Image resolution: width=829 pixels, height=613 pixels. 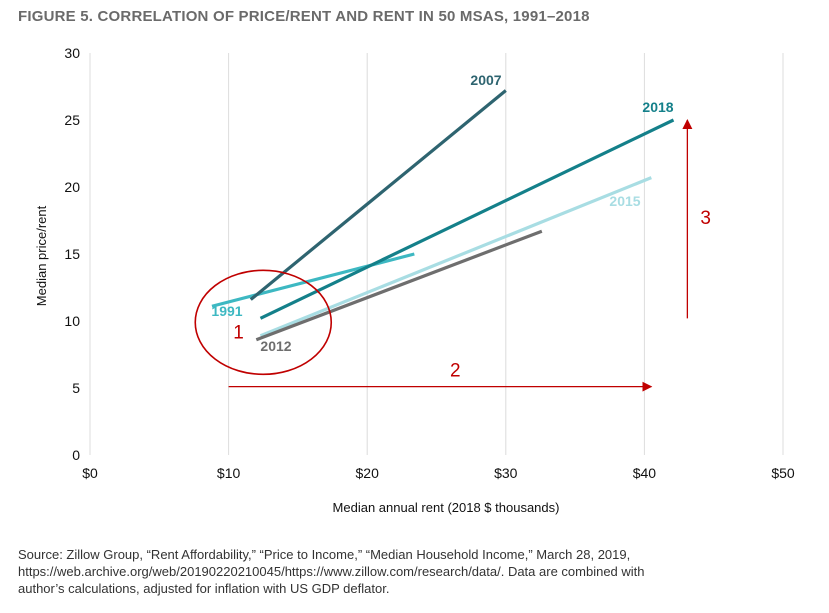 What do you see at coordinates (226, 311) in the screenshot?
I see `series-label-1991: 1991` at bounding box center [226, 311].